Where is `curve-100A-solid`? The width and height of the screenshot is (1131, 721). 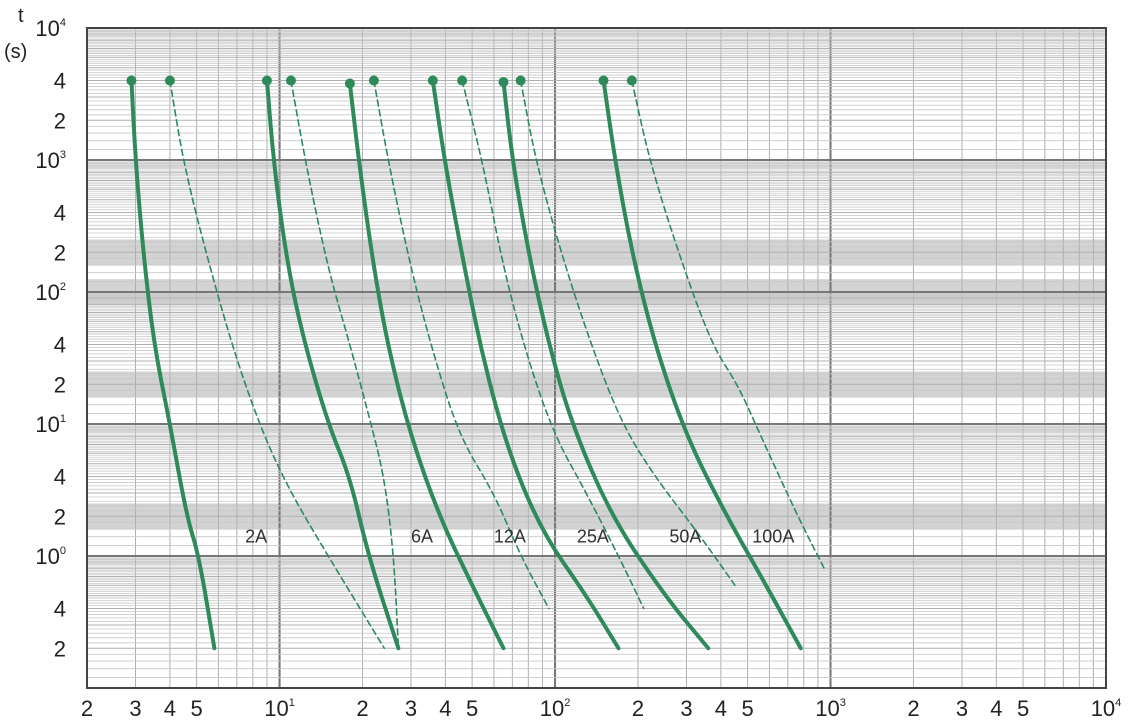
curve-100A-solid is located at coordinates (702, 364).